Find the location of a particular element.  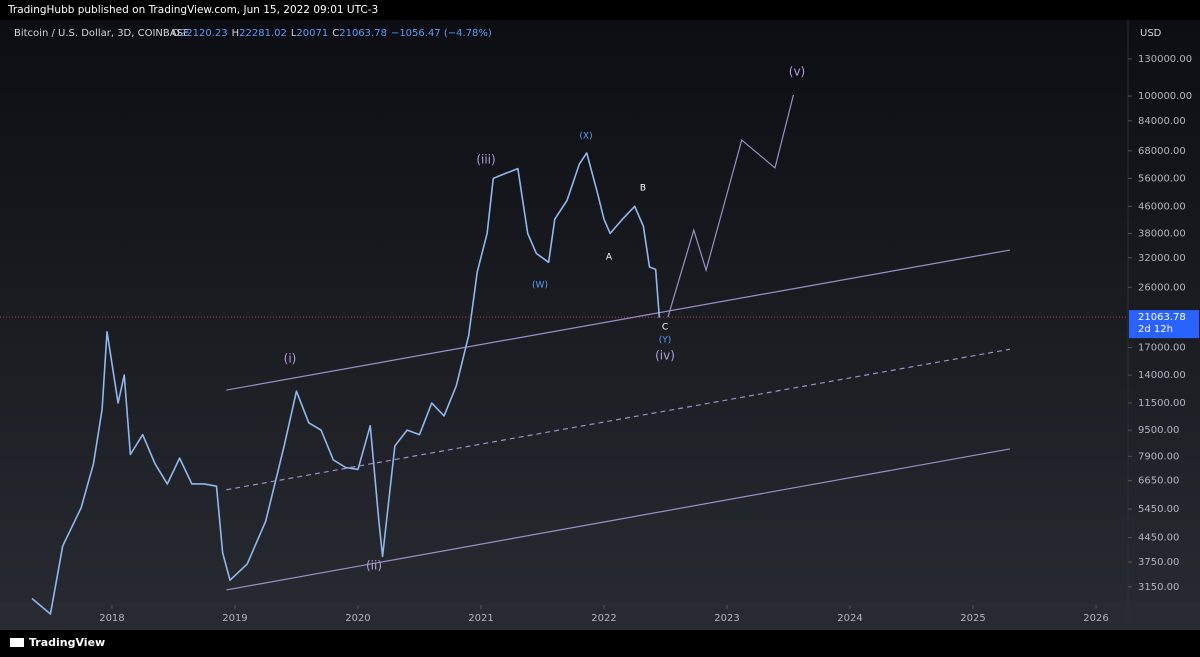

wave-label: (iv) is located at coordinates (665, 356).